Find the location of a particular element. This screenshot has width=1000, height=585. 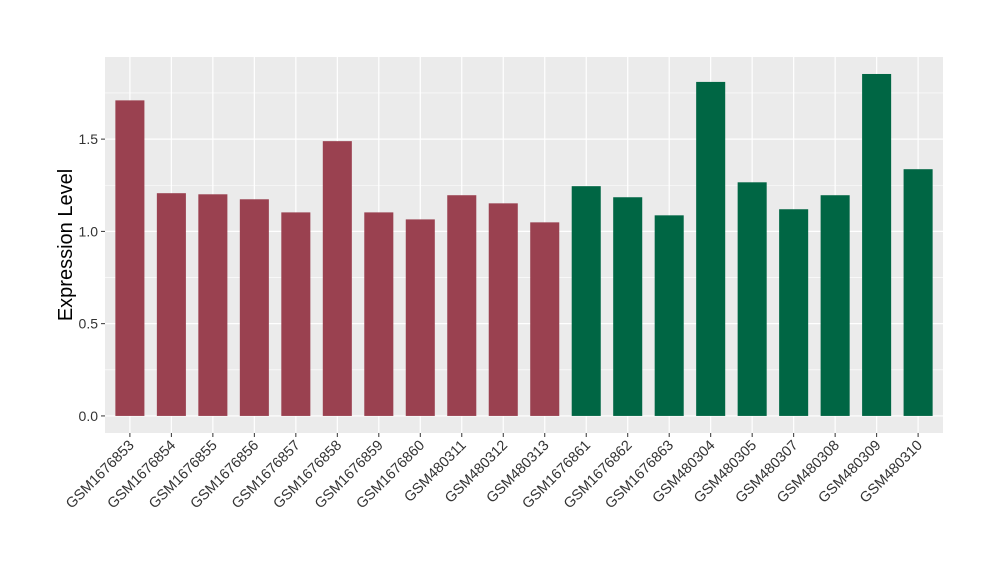

bar-GSM1676856 is located at coordinates (254, 307).